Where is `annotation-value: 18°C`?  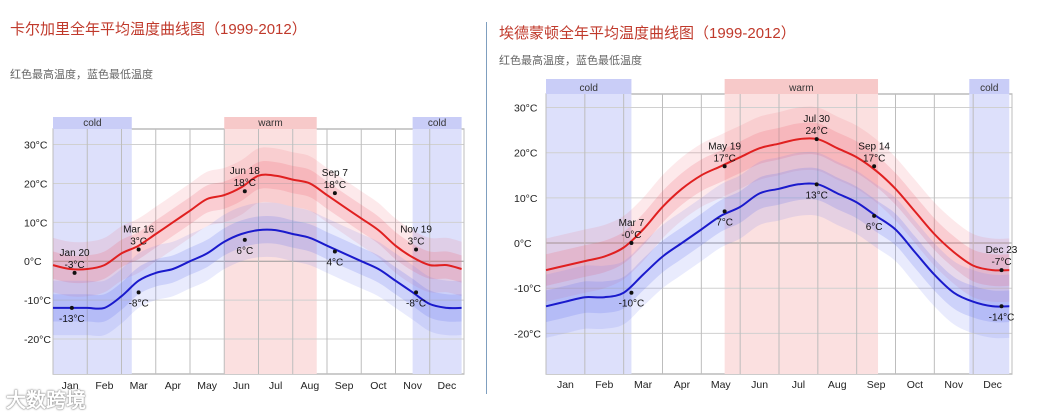
annotation-value: 18°C is located at coordinates (335, 185).